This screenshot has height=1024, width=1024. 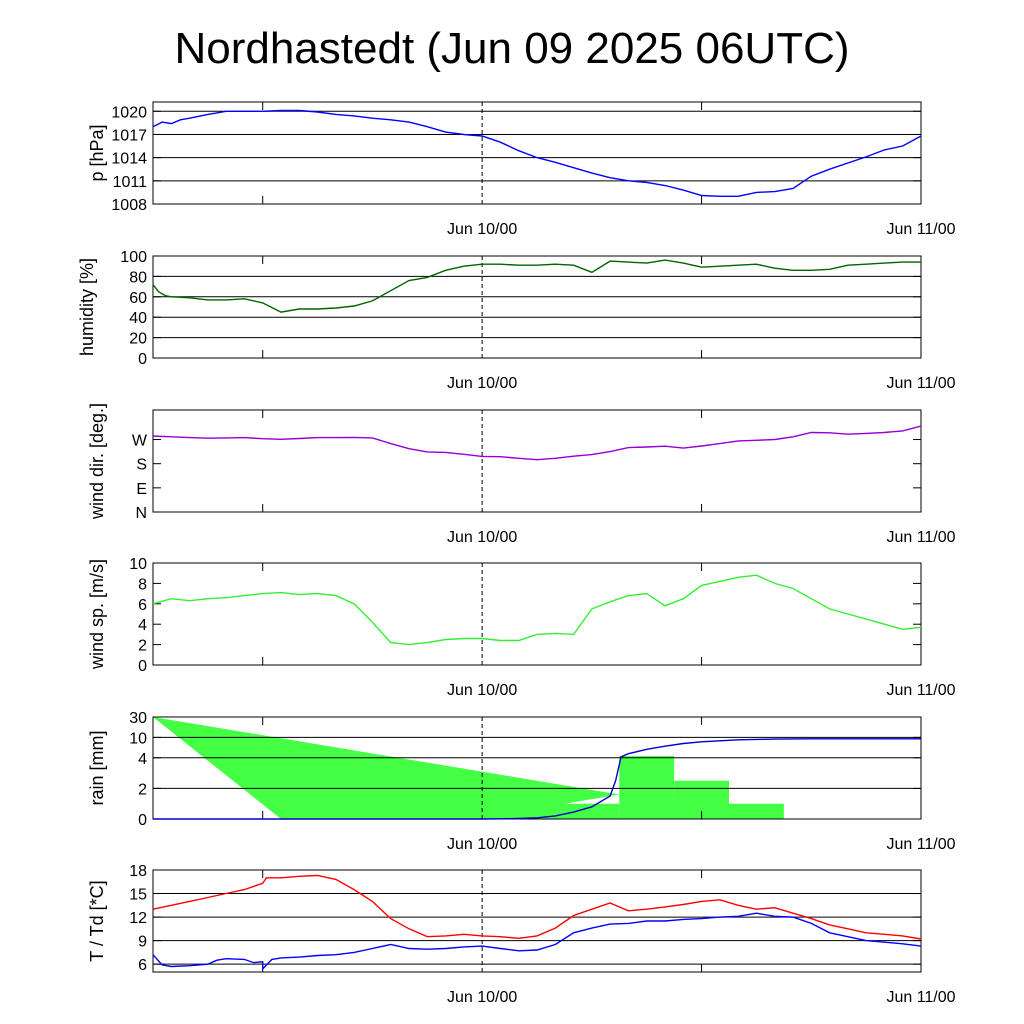 What do you see at coordinates (138, 298) in the screenshot?
I see `y-tick-label: 60` at bounding box center [138, 298].